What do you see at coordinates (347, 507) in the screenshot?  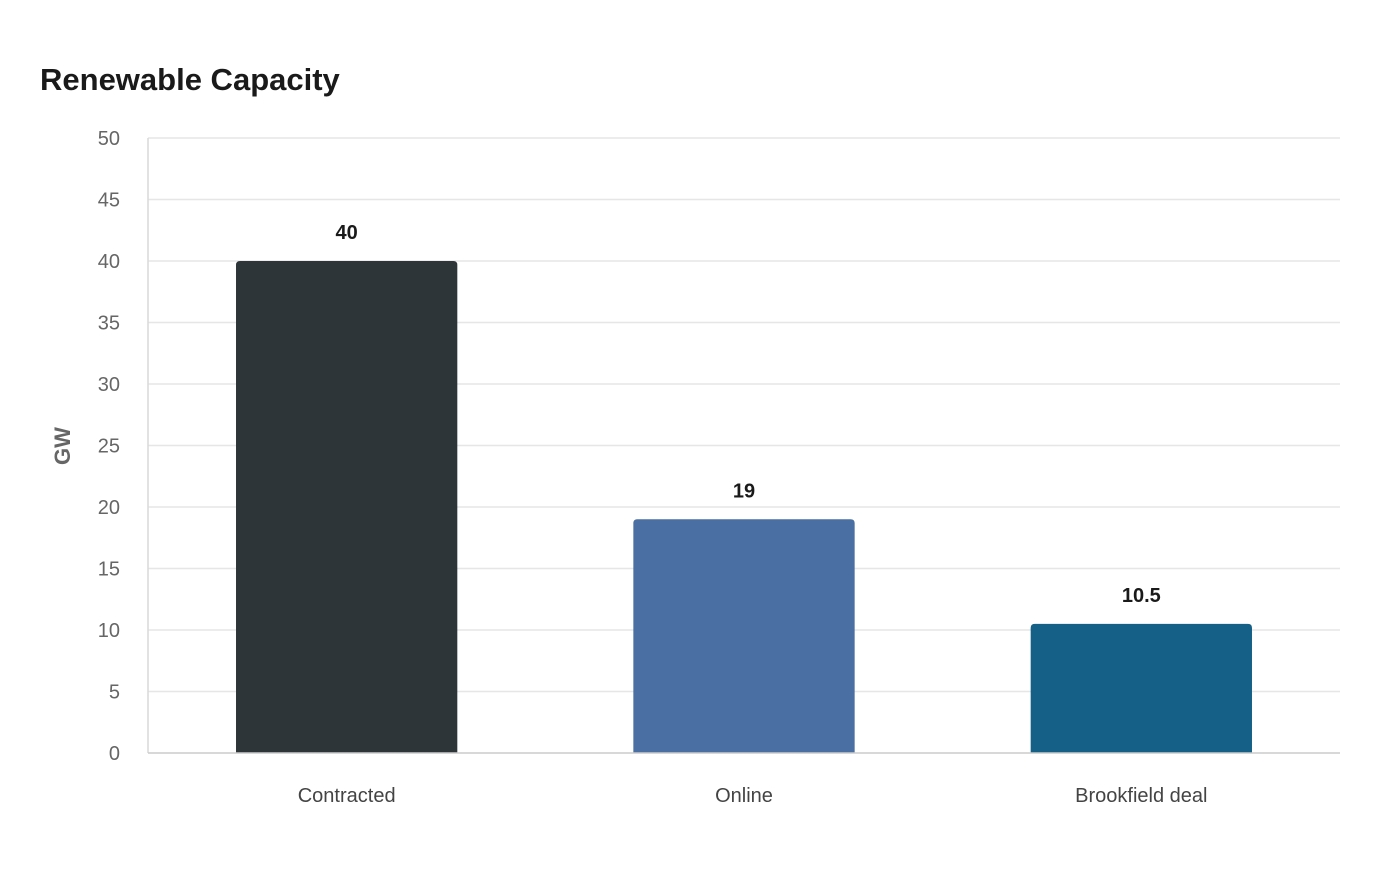 I see `bar-contracted` at bounding box center [347, 507].